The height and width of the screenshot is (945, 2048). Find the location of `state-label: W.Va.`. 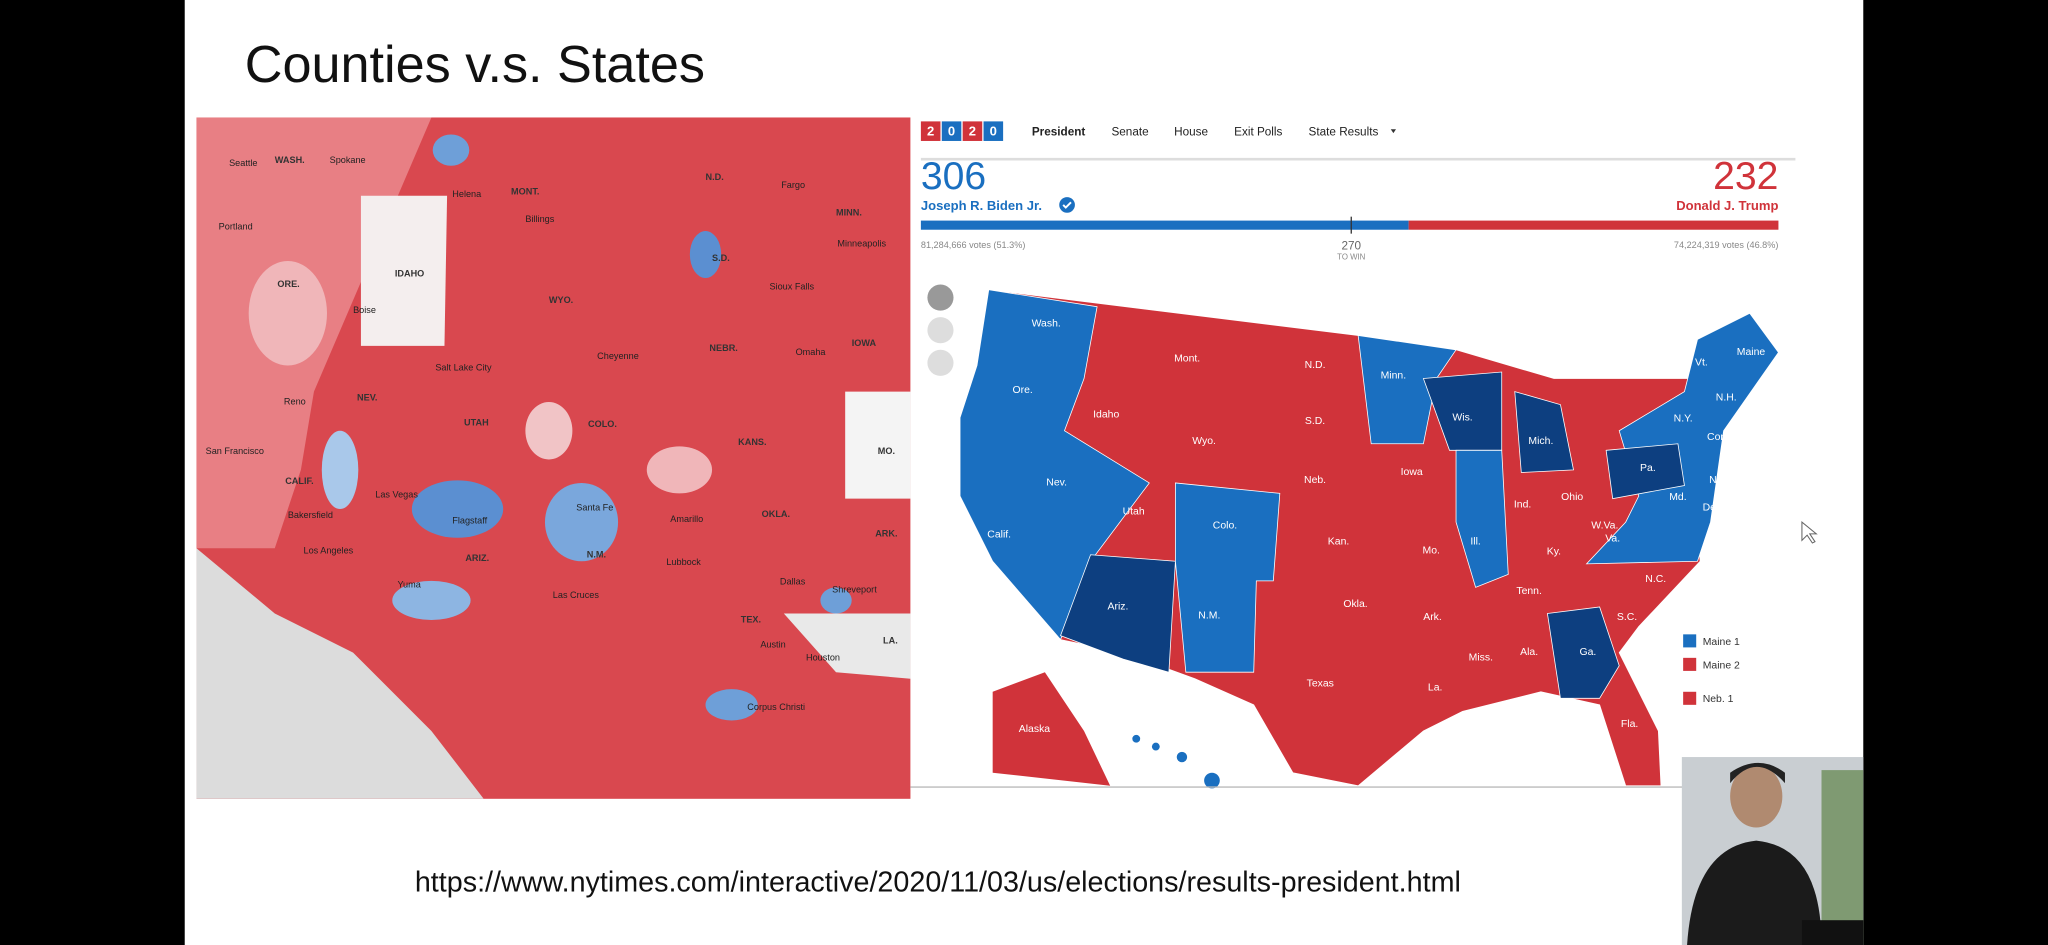

state-label: W.Va. is located at coordinates (1604, 526).